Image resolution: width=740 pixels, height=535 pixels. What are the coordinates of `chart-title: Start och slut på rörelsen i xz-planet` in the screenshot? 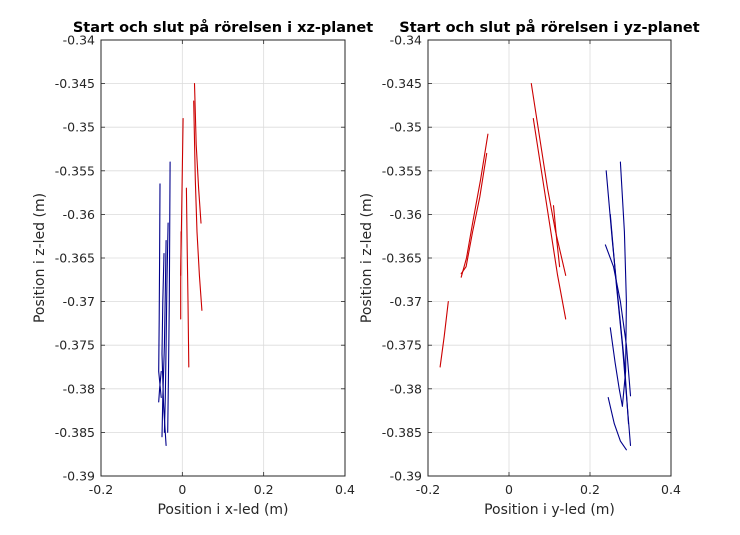 It's located at (223, 27).